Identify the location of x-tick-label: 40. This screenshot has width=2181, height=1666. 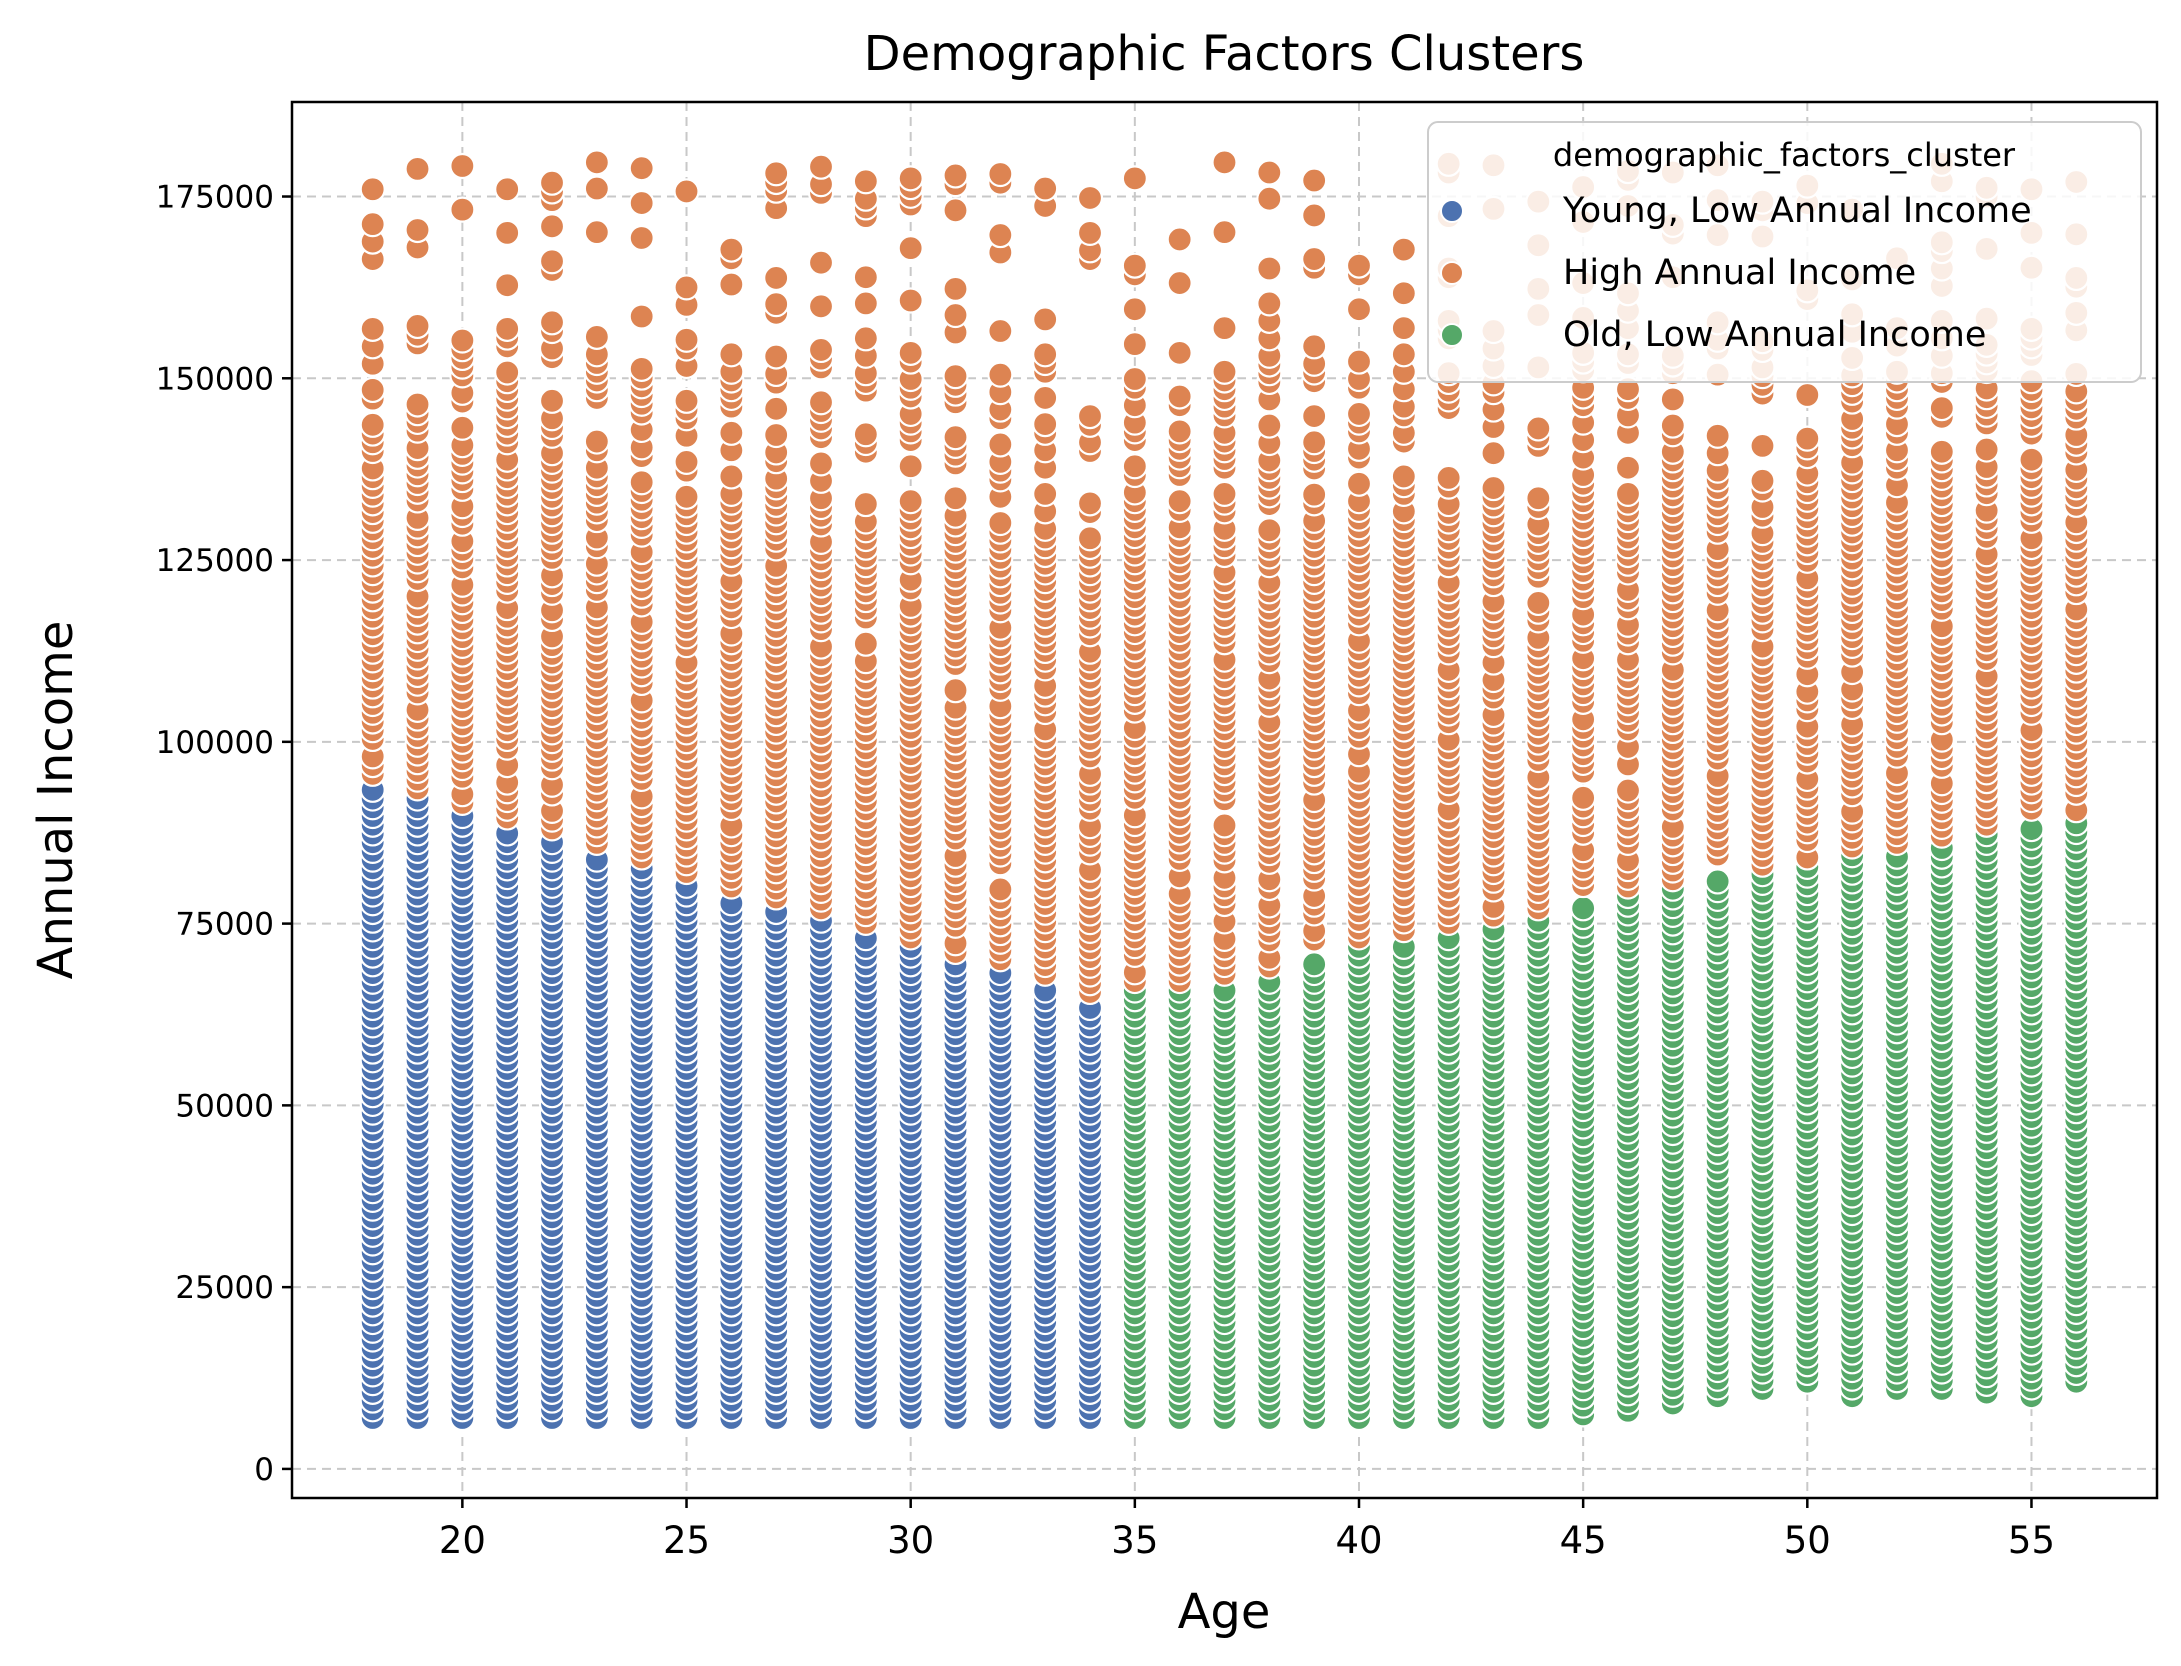
(1358, 1540).